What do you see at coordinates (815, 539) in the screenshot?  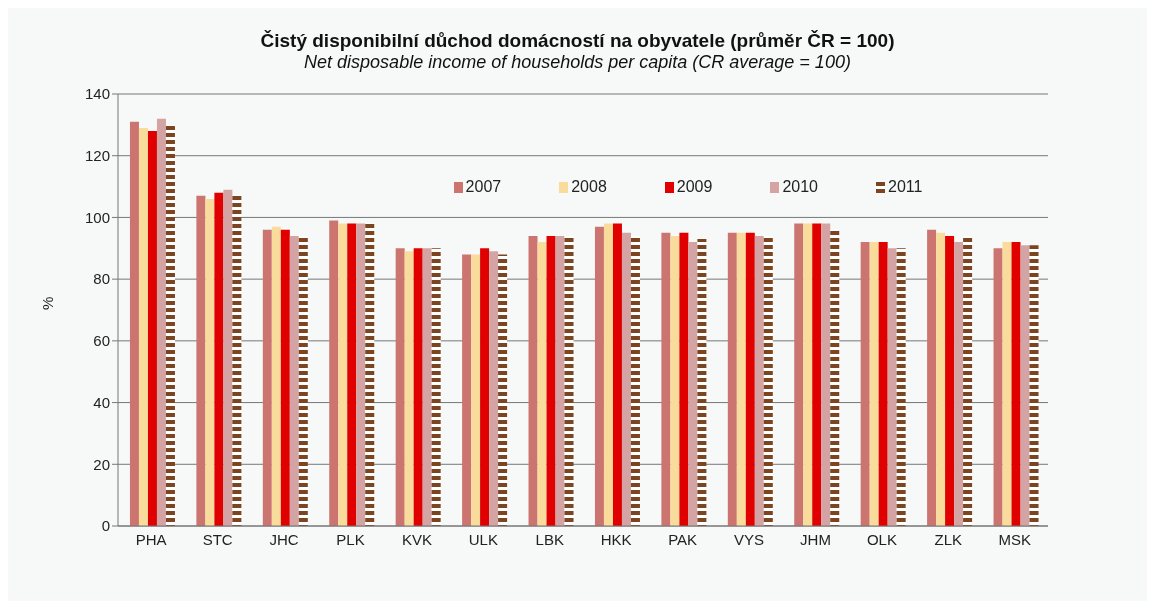 I see `x-tick-label: JHM` at bounding box center [815, 539].